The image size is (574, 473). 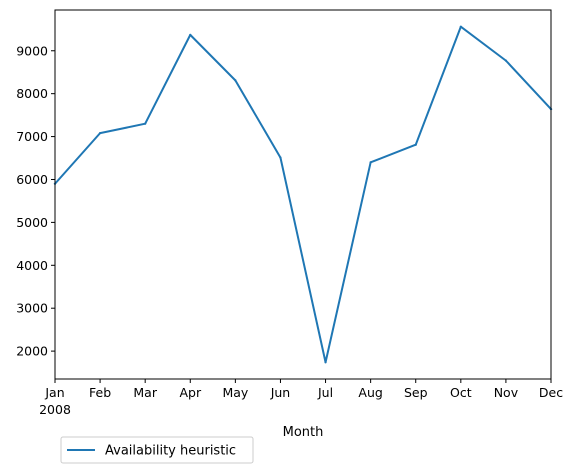 What do you see at coordinates (100, 133) in the screenshot?
I see `data-point-feb` at bounding box center [100, 133].